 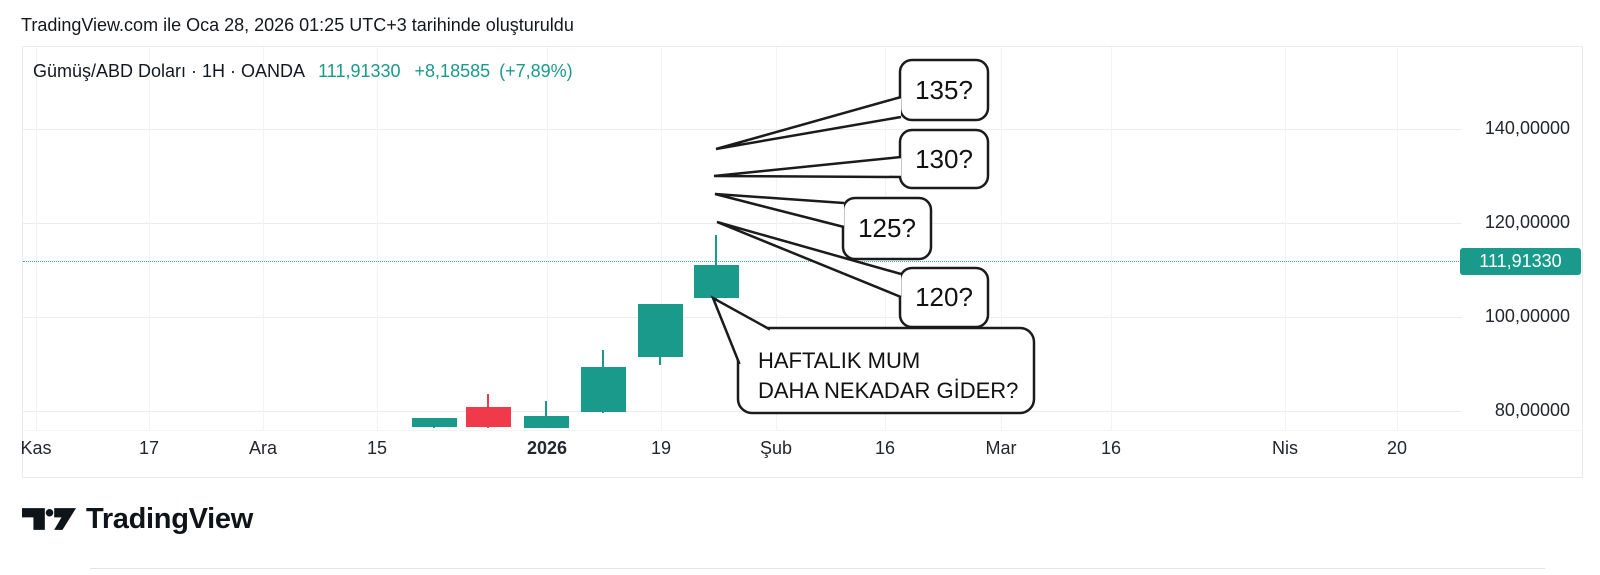 I want to click on callout-125-tail, so click(x=779, y=210).